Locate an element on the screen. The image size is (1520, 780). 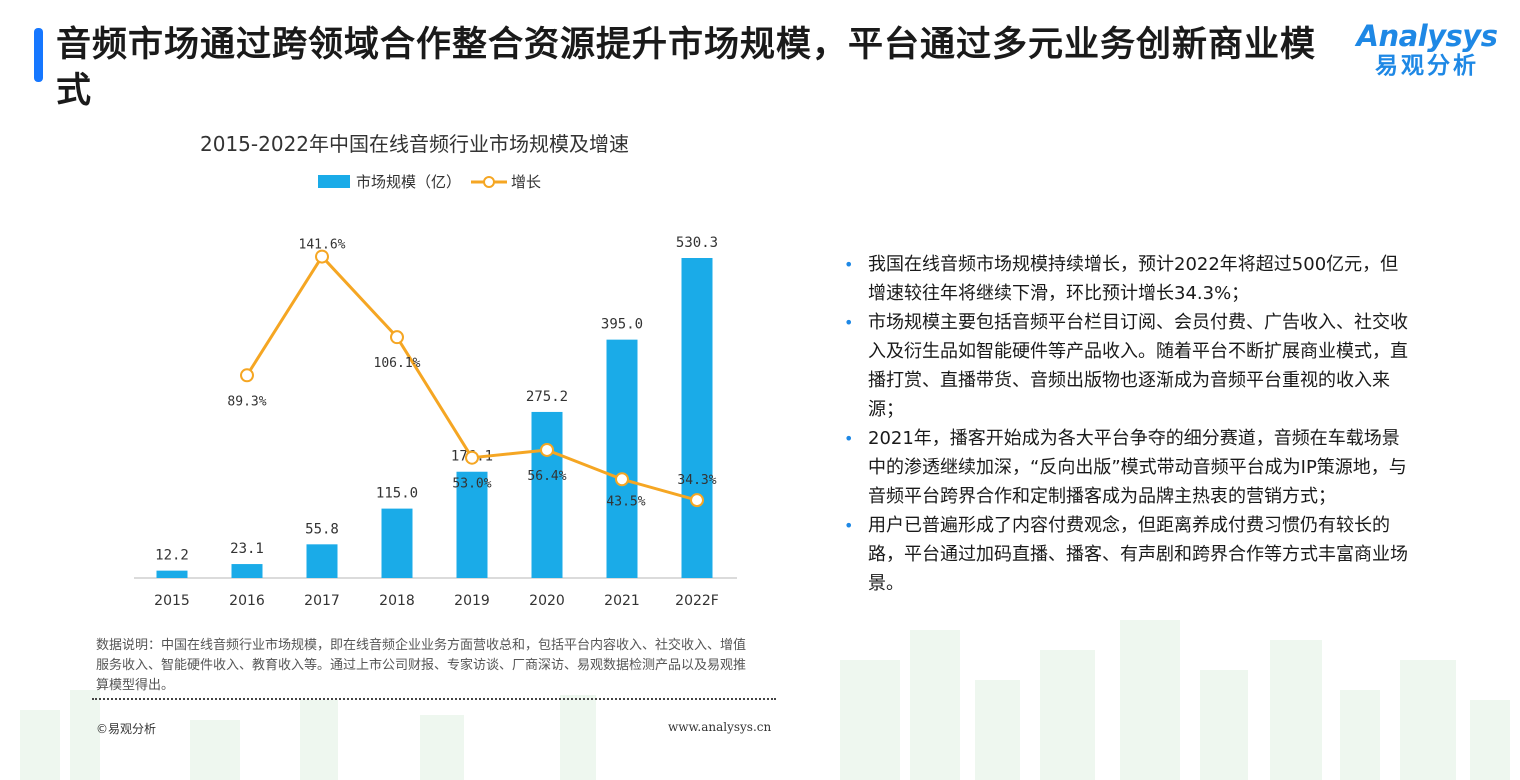
title-accent-bar is located at coordinates (38, 55).